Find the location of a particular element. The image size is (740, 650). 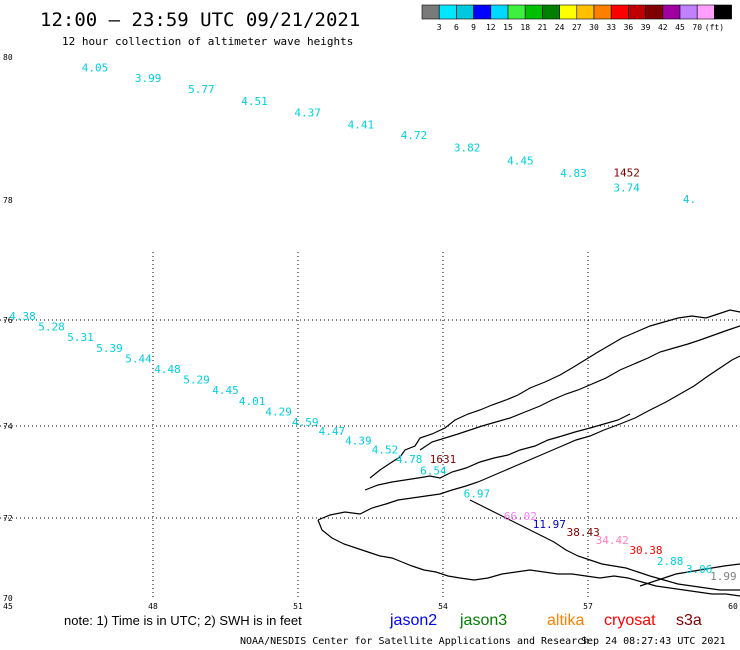

lon-tick-label: 60 is located at coordinates (733, 606).